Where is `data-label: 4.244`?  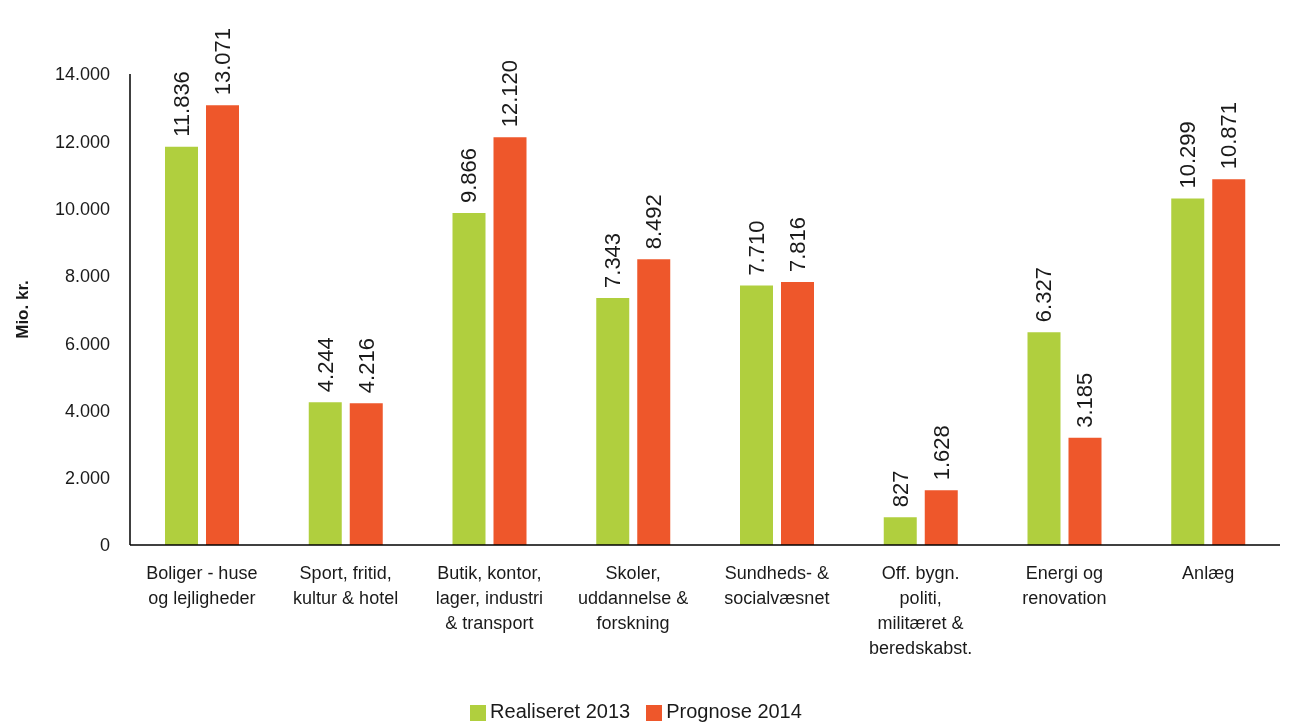 data-label: 4.244 is located at coordinates (325, 365).